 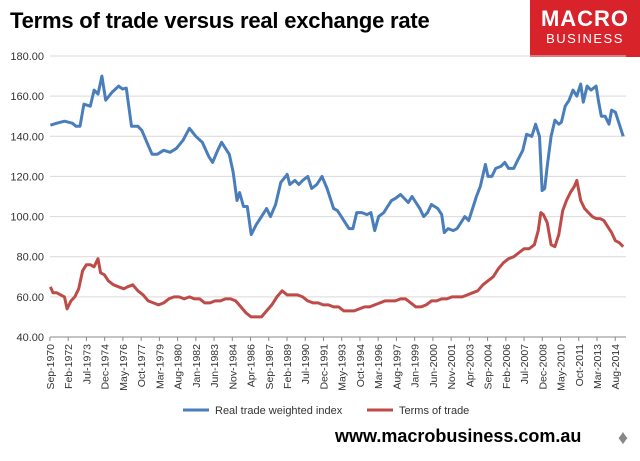 What do you see at coordinates (585, 18) in the screenshot?
I see `logo-line1: MACRO` at bounding box center [585, 18].